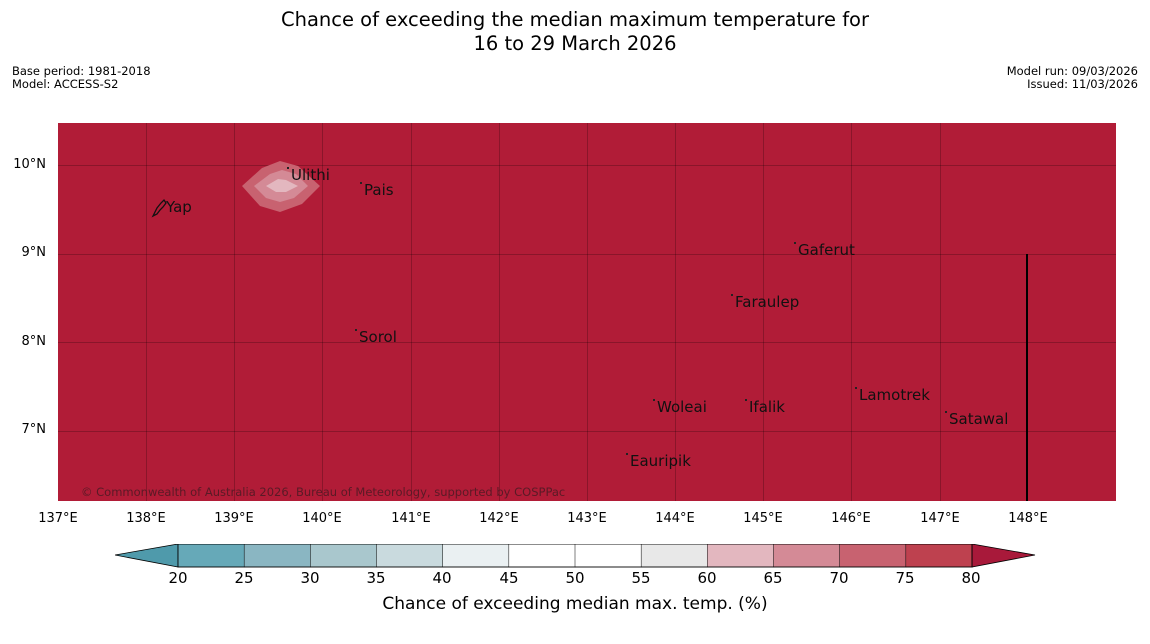 Image resolution: width=1150 pixels, height=644 pixels. I want to click on colorbar-frame, so click(575, 556).